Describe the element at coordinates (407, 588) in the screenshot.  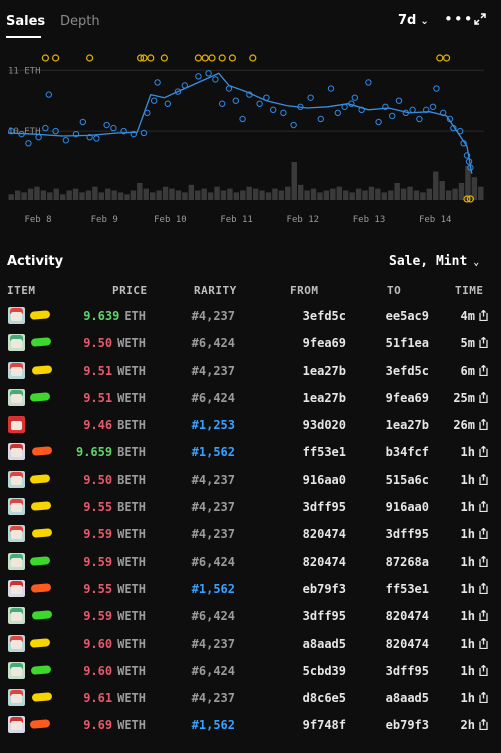
I see `row-to: ff53e1` at that location.